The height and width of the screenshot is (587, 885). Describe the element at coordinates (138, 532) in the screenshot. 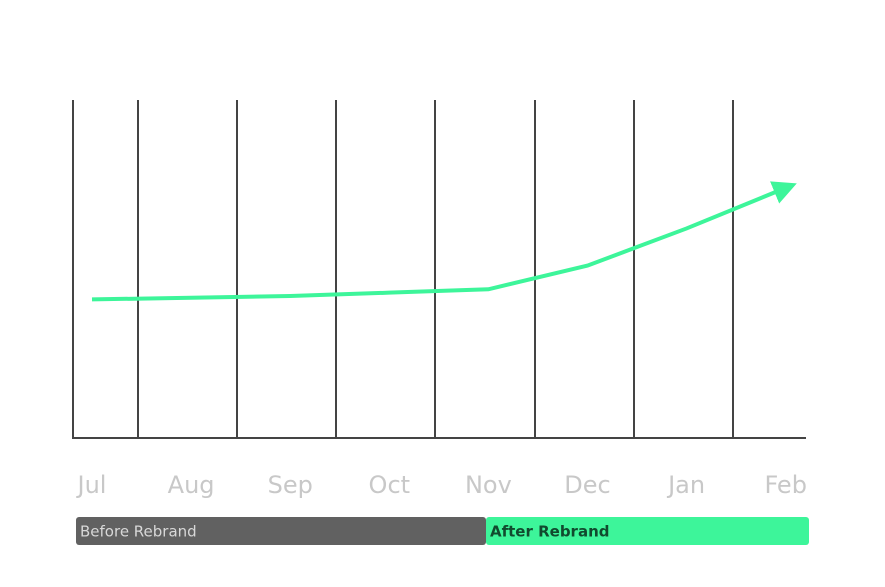

I see `period-label: Before Rebrand` at that location.